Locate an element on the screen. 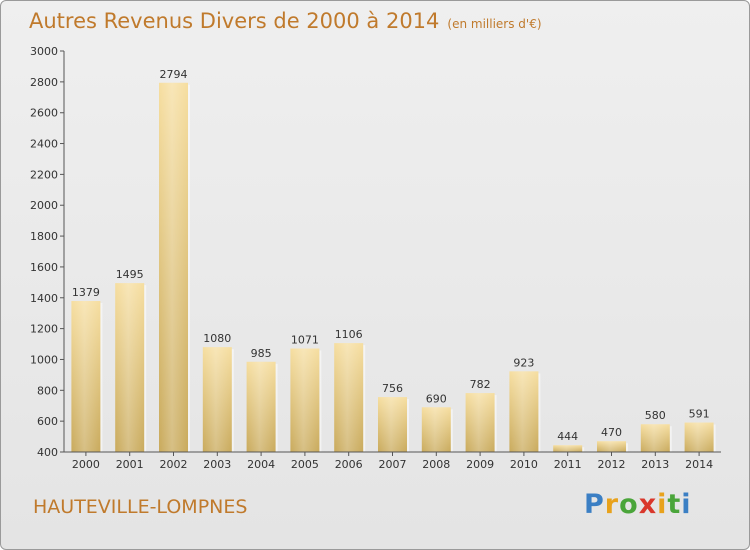 The height and width of the screenshot is (550, 750). x-tick-label: 2010 is located at coordinates (524, 464).